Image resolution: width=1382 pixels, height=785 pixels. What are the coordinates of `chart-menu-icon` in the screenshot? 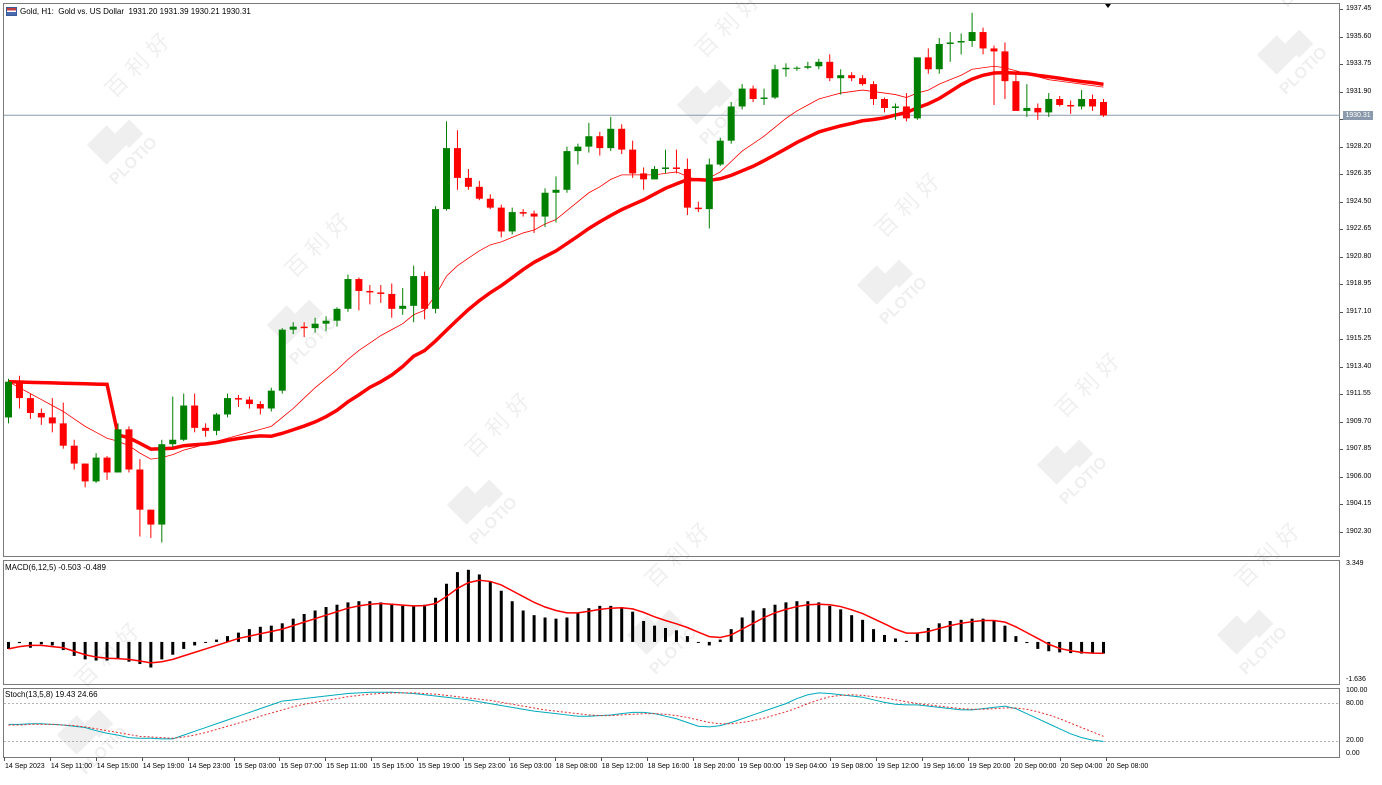 It's located at (11, 11).